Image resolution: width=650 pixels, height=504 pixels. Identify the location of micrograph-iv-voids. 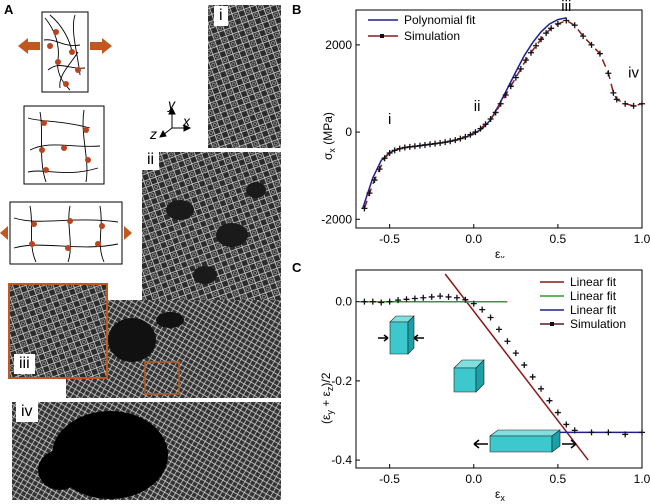
(103, 455).